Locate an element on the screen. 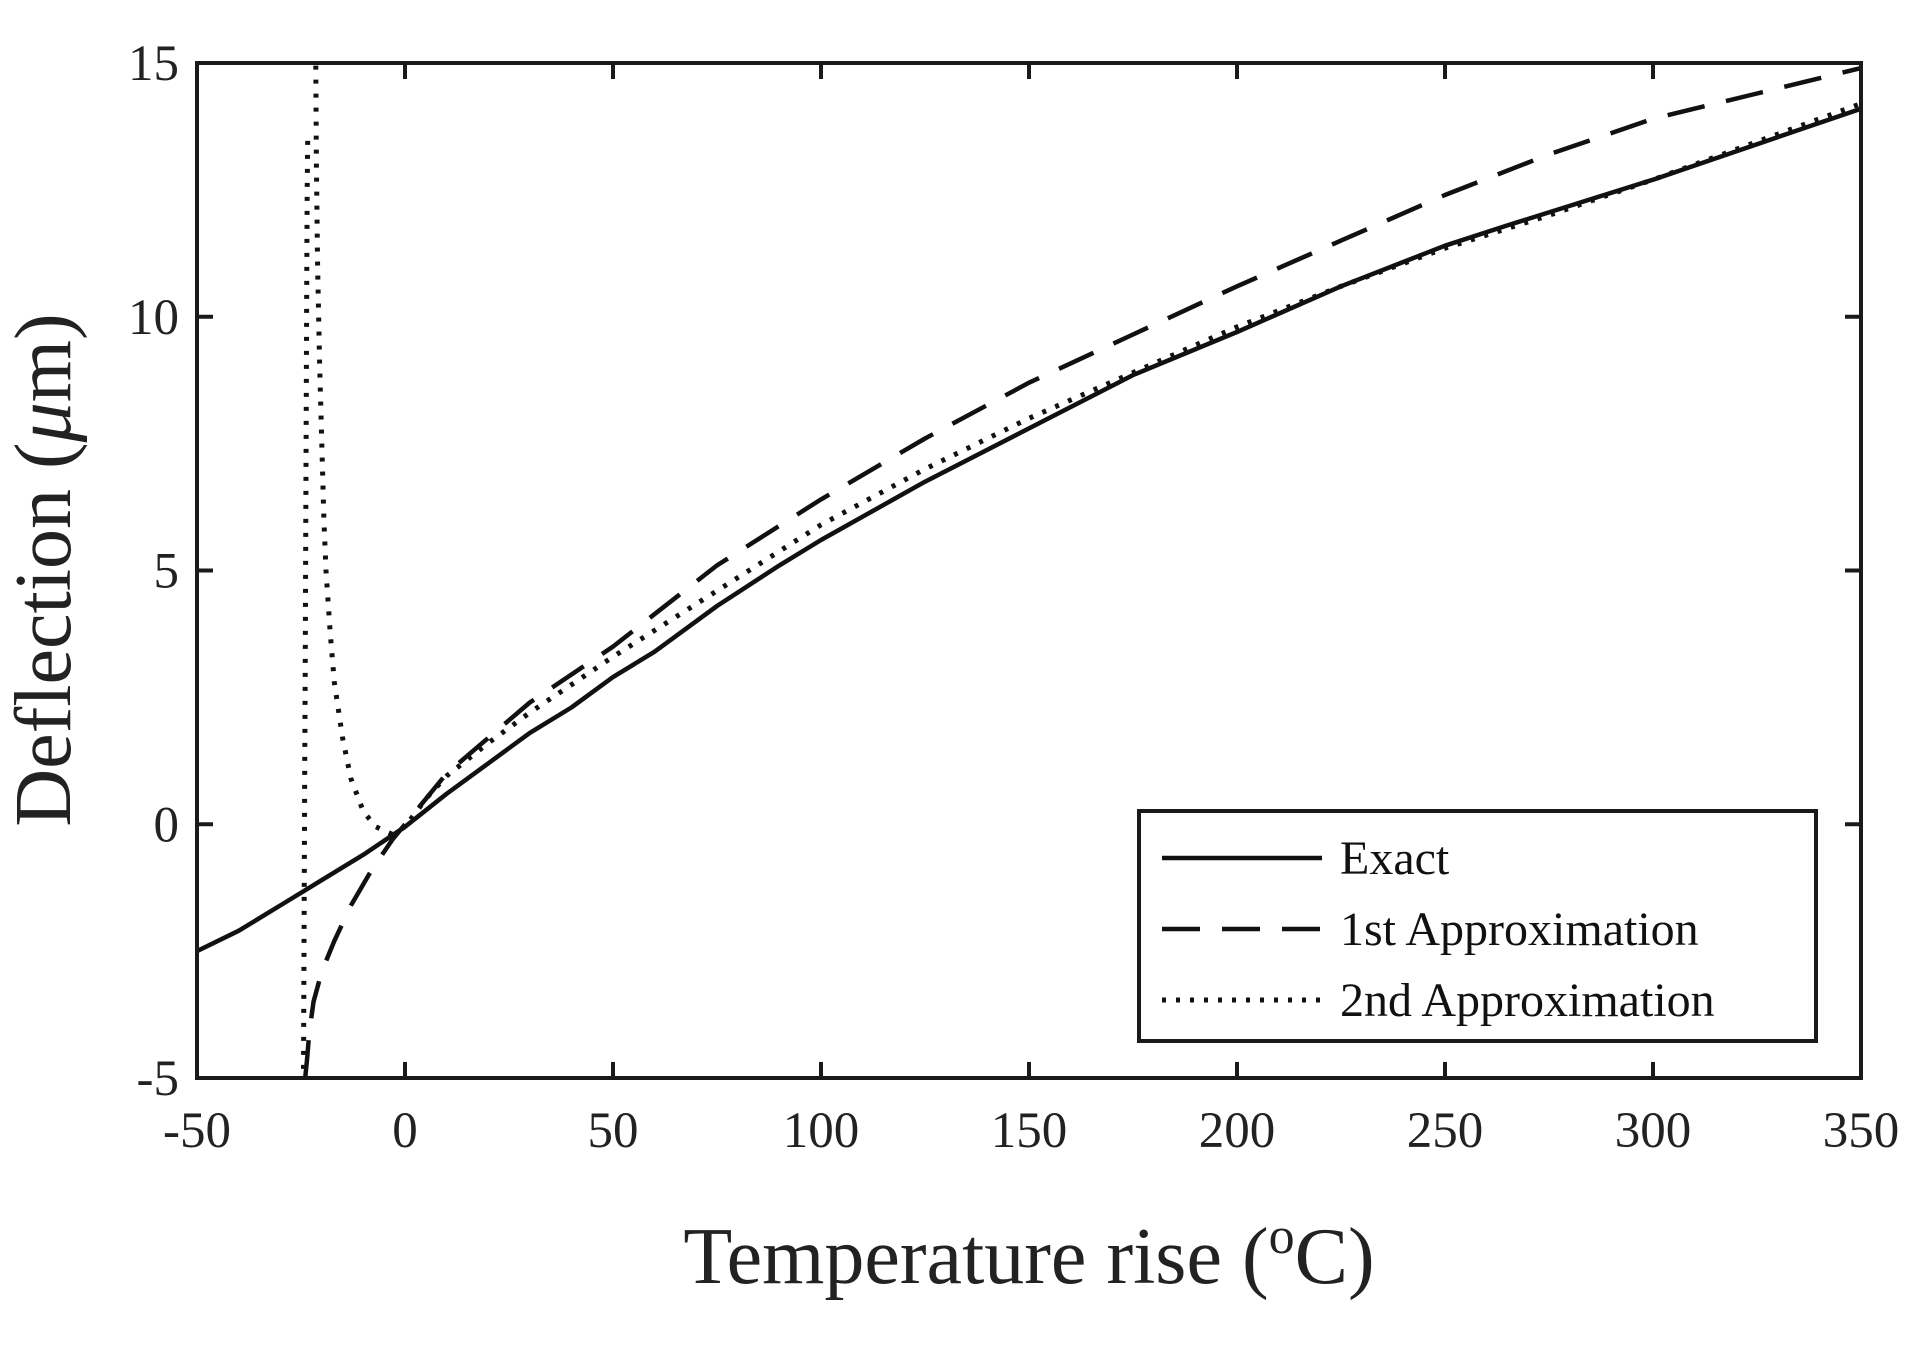  legend-label-2nd-approximation: 2nd Approximation is located at coordinates (1527, 1000).